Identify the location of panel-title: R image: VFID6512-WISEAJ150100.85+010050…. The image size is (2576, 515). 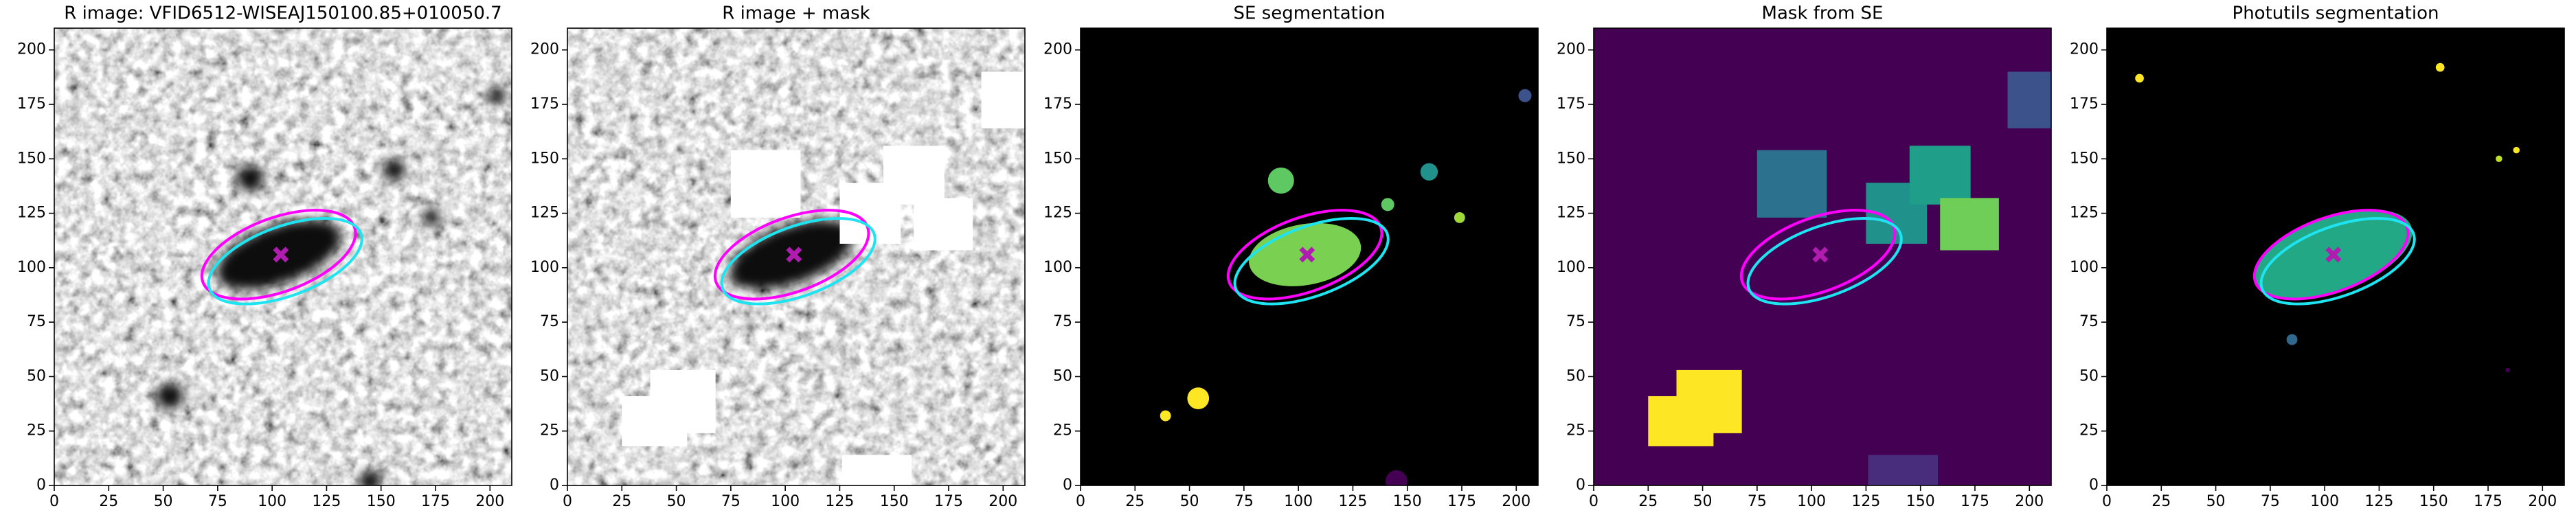
(282, 13).